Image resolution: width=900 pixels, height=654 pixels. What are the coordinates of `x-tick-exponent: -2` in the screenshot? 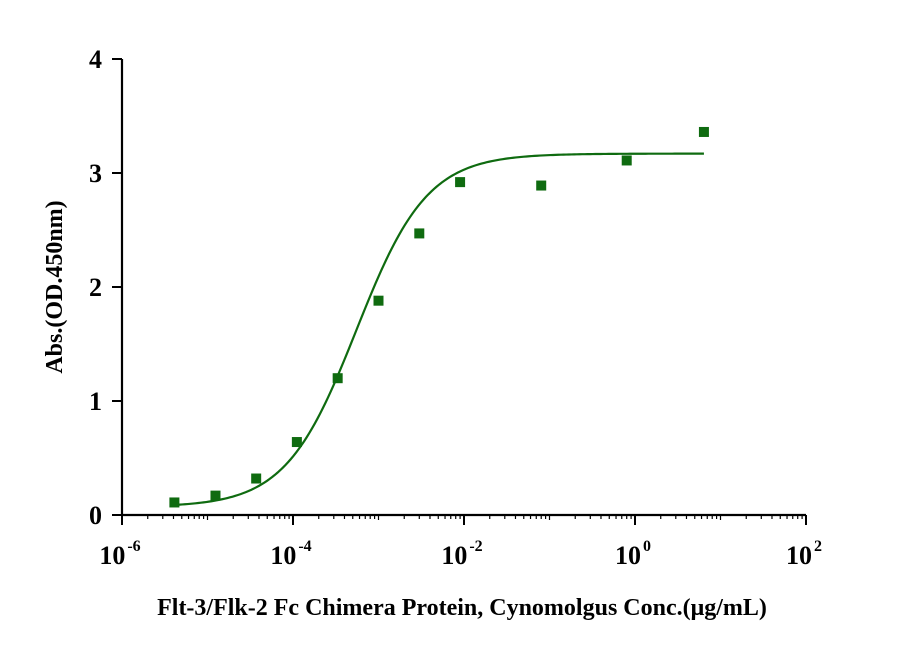 It's located at (475, 546).